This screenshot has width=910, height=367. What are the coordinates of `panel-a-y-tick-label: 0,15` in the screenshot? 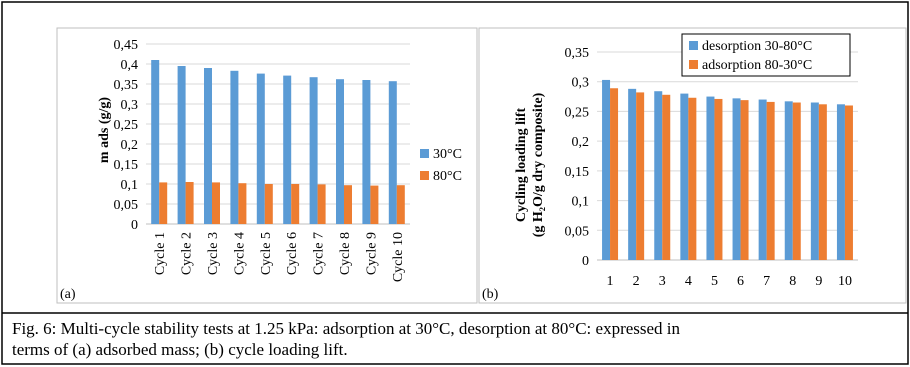 It's located at (126, 165).